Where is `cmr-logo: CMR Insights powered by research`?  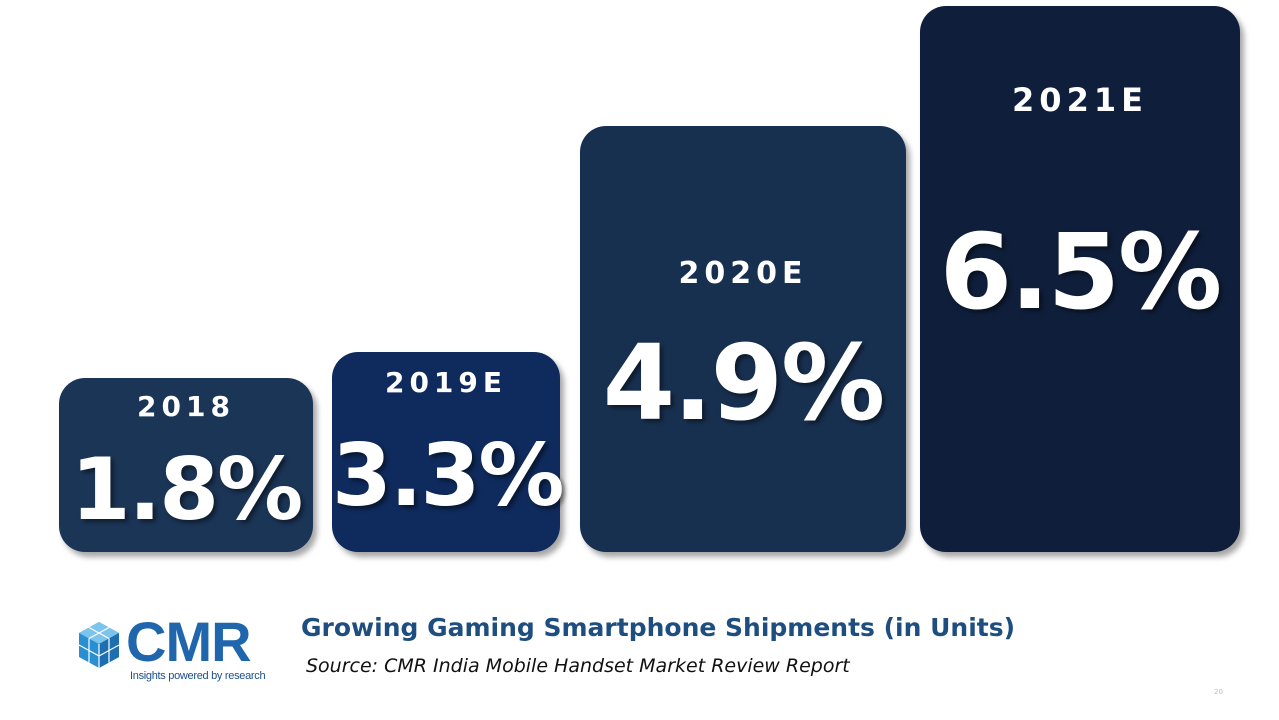 cmr-logo: CMR Insights powered by research is located at coordinates (174, 648).